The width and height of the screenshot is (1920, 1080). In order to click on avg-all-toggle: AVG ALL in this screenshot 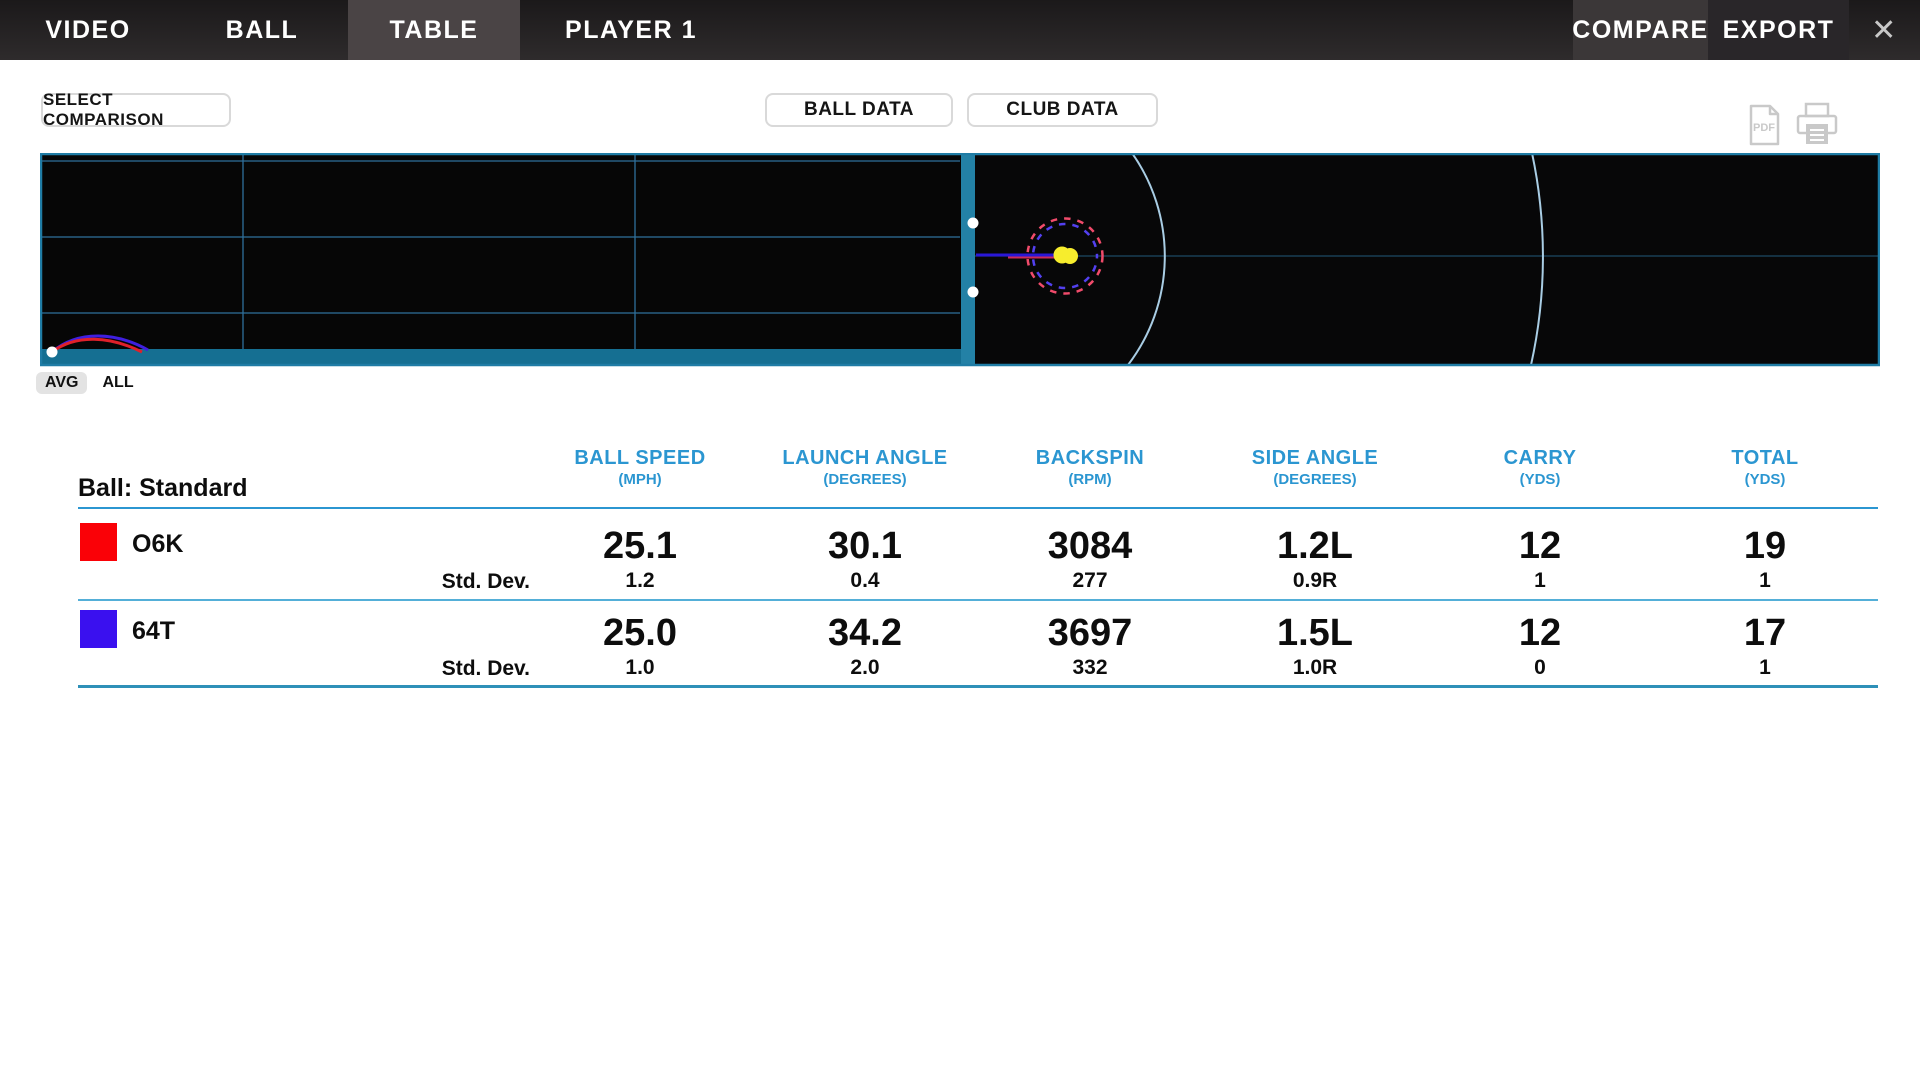, I will do `click(85, 383)`.